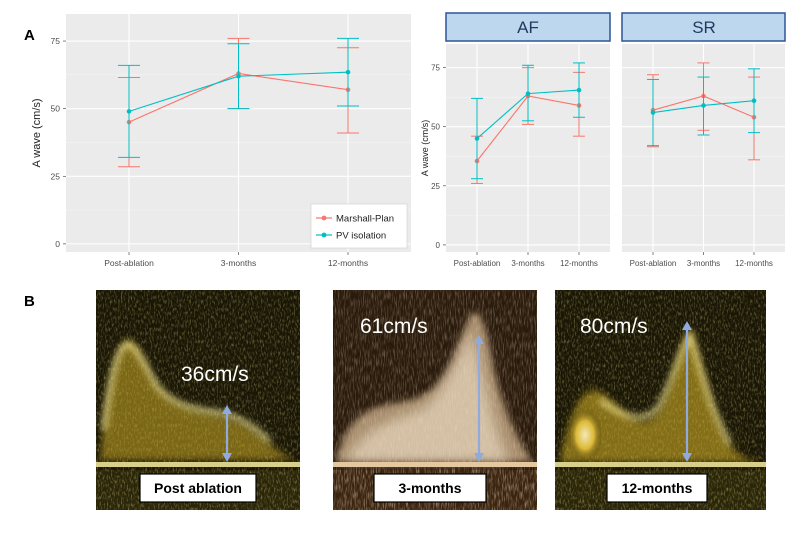  What do you see at coordinates (528, 123) in the screenshot?
I see `chart-af-marks` at bounding box center [528, 123].